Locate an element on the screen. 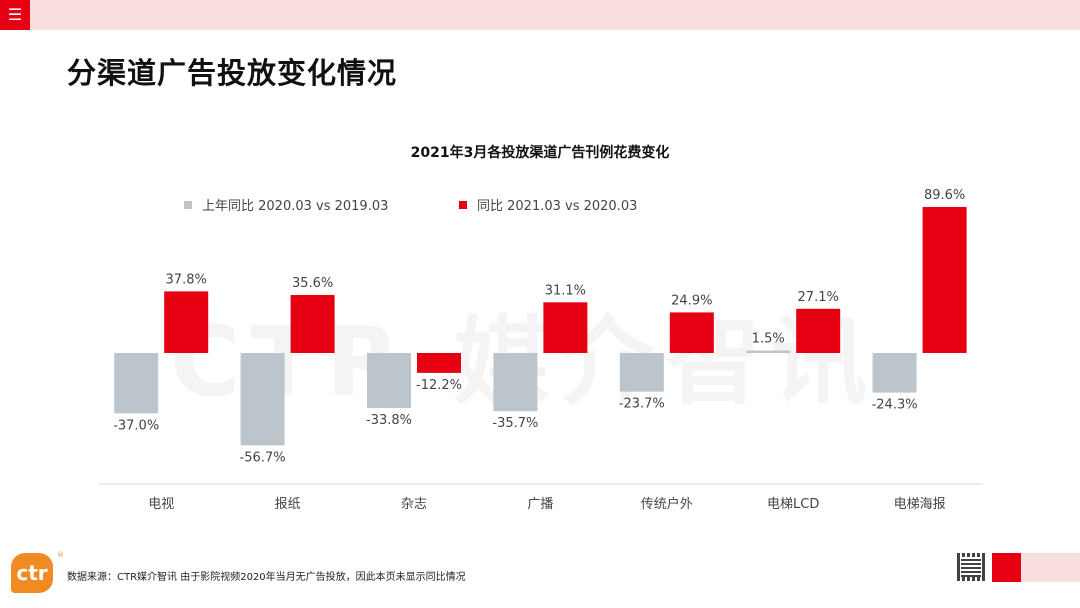 This screenshot has width=1080, height=608. category-label-4: 传统户外 is located at coordinates (667, 504).